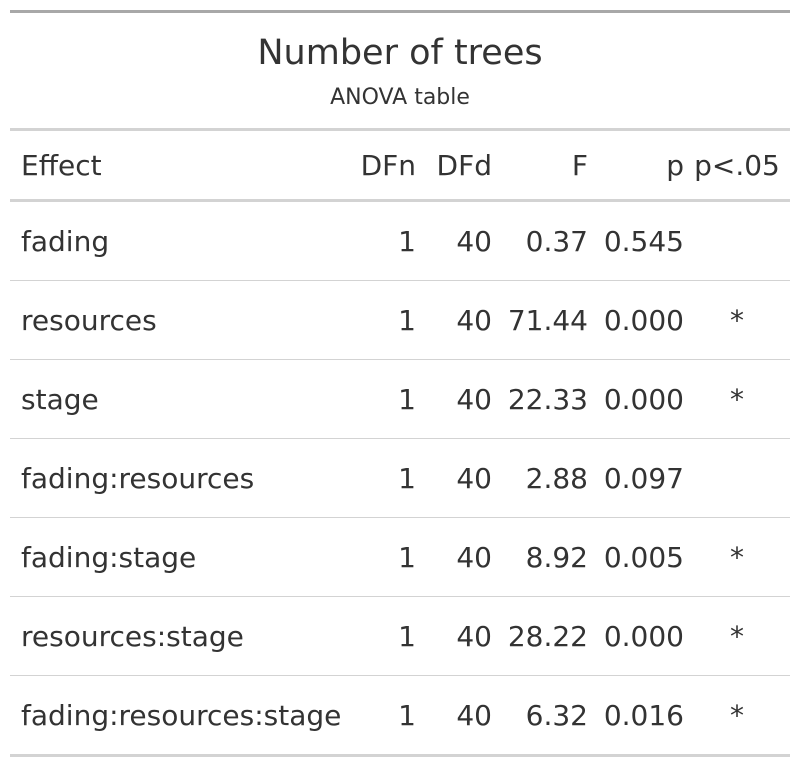  I want to click on header-row: Effect DFn DFd F p p<.05, so click(400, 166).